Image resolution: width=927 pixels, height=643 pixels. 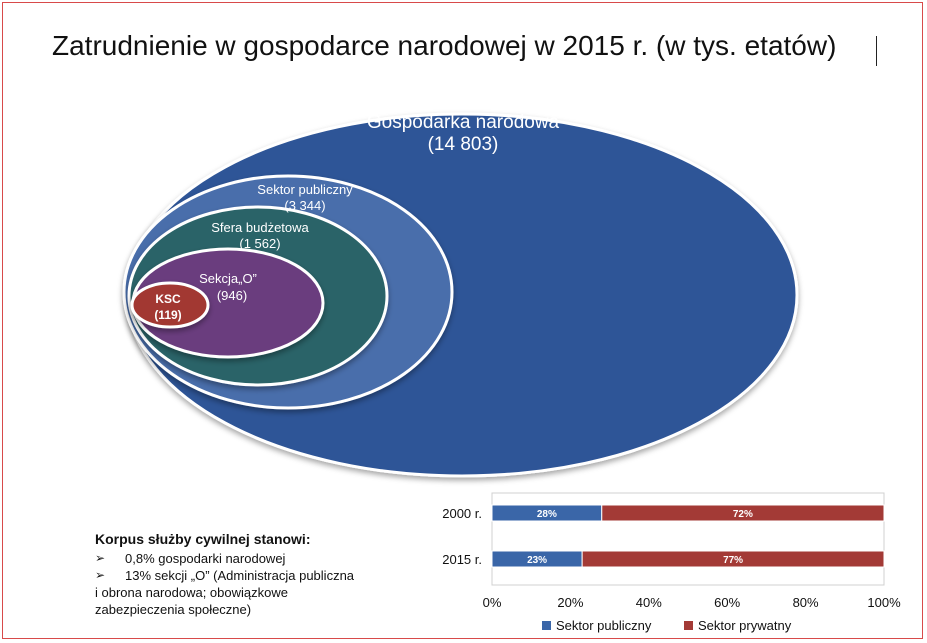 I want to click on data-label: 72%, so click(x=743, y=514).